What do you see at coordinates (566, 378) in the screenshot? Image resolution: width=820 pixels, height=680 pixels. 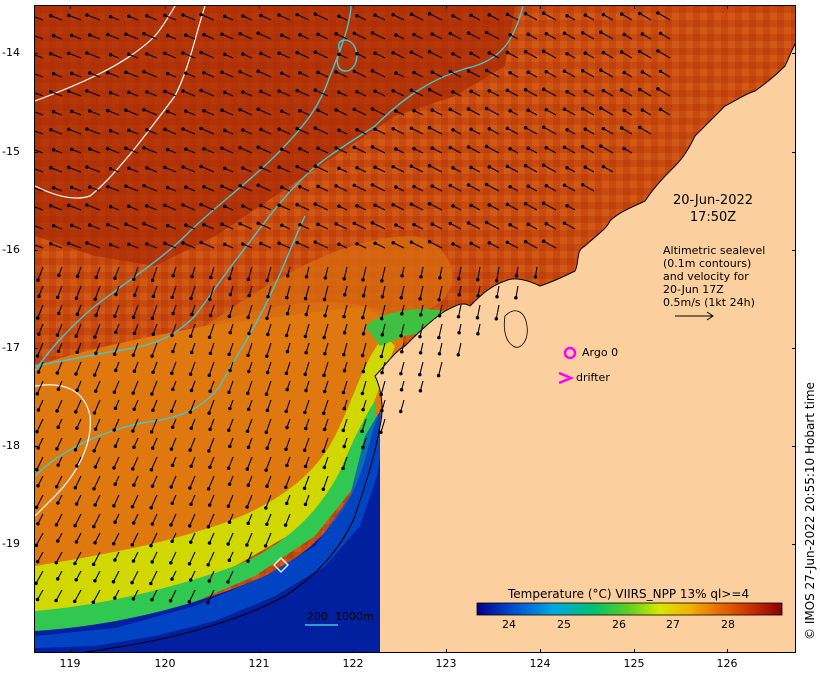 I see `drifter-marker` at bounding box center [566, 378].